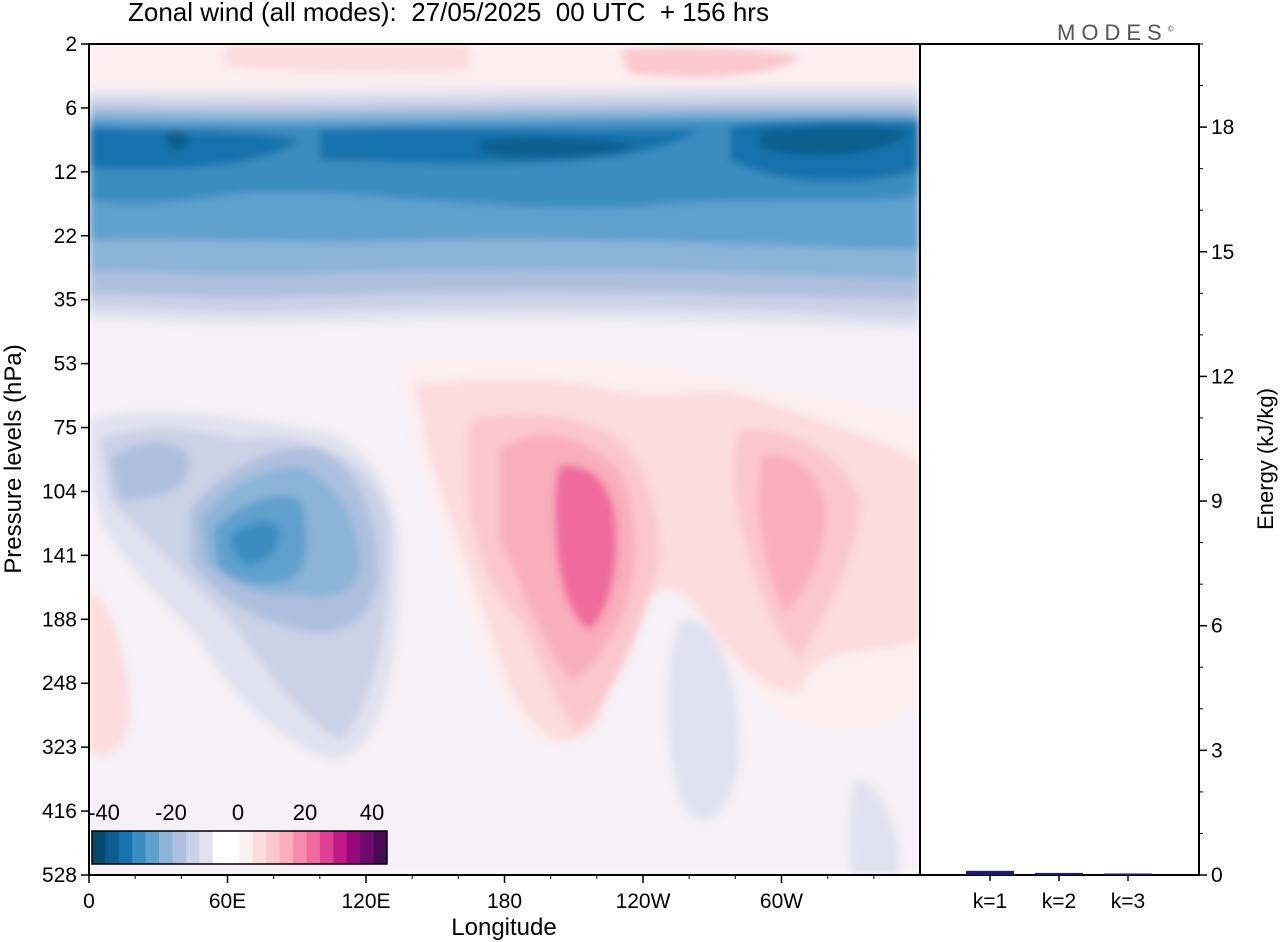 Image resolution: width=1280 pixels, height=942 pixels. What do you see at coordinates (1222, 127) in the screenshot?
I see `energy-tick-label: 18` at bounding box center [1222, 127].